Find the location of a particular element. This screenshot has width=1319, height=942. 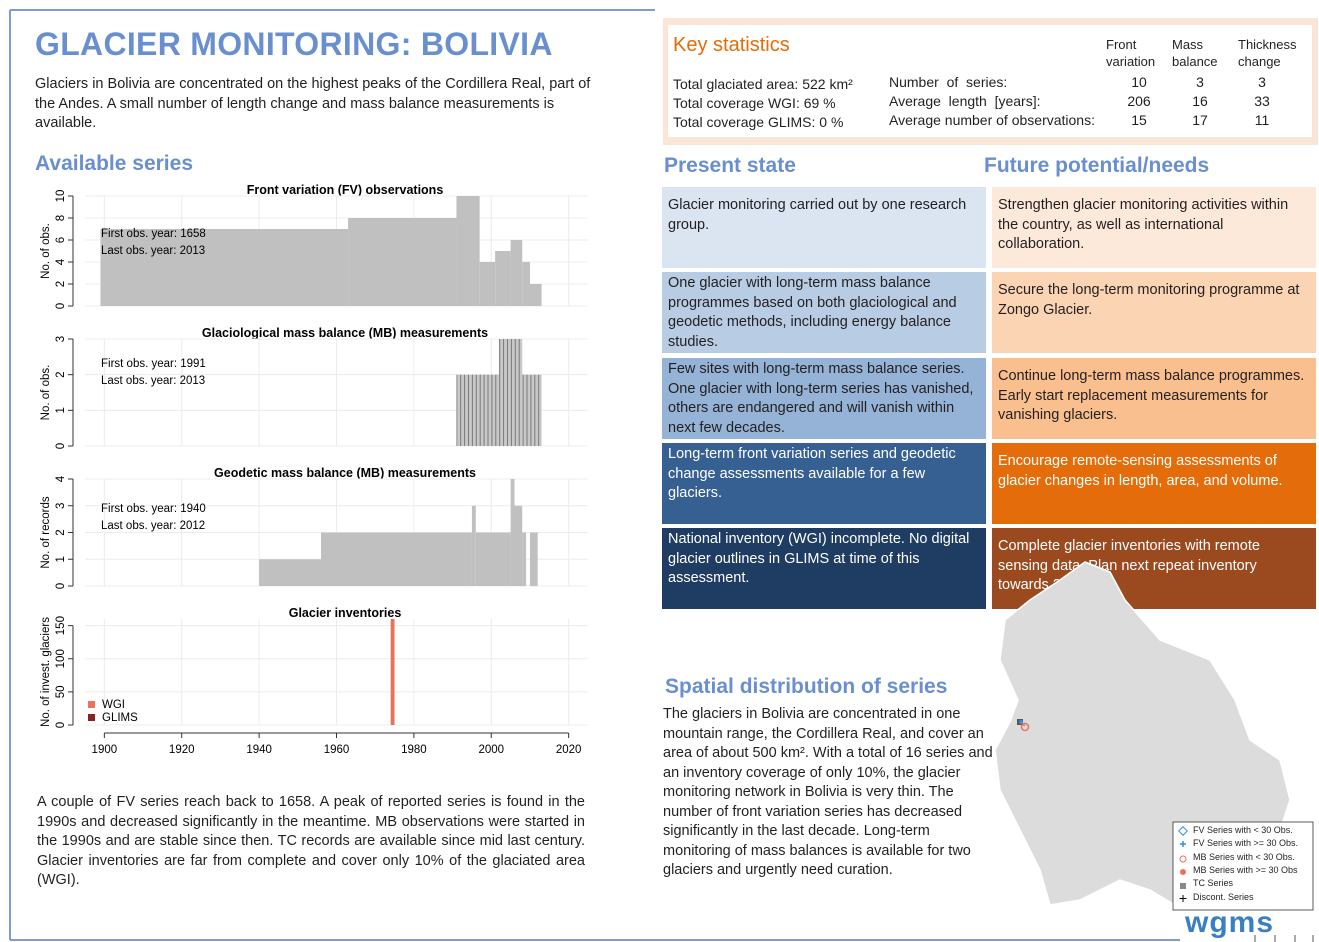

annotation: Last obs. year: 2012 is located at coordinates (153, 526).